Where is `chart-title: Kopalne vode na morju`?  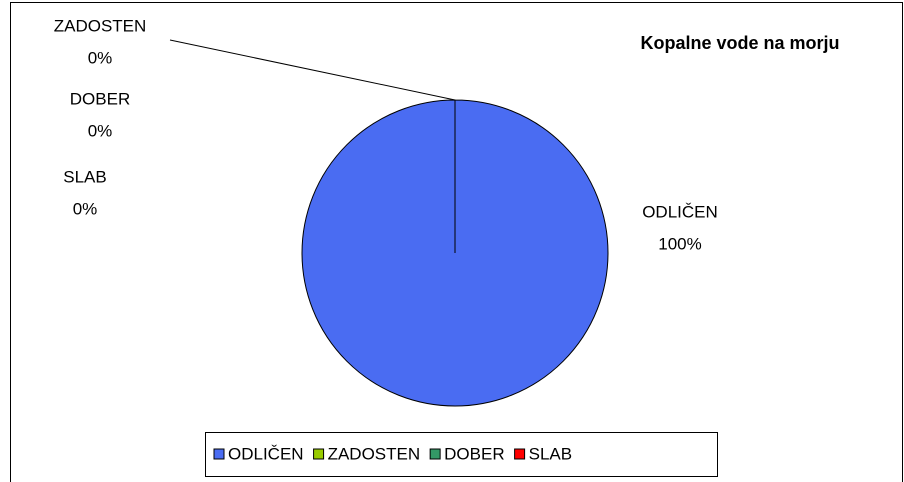
chart-title: Kopalne vode na morju is located at coordinates (739, 43).